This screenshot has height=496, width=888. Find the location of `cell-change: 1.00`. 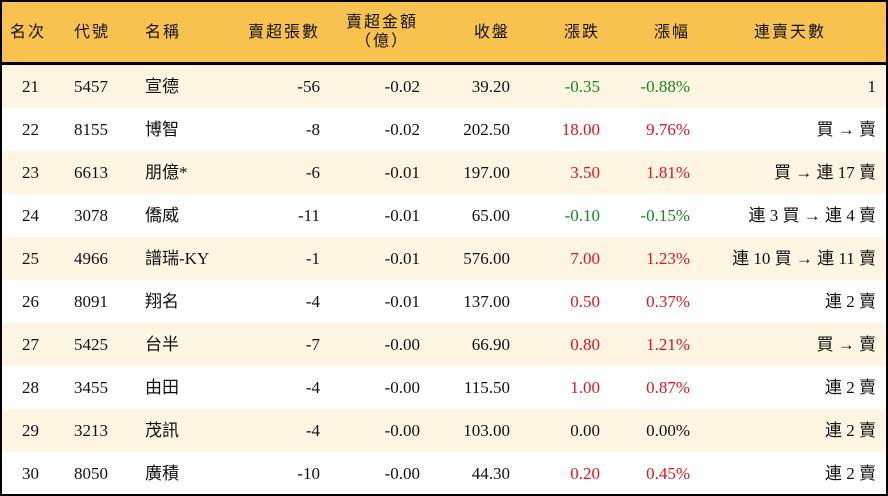

cell-change: 1.00 is located at coordinates (585, 387).